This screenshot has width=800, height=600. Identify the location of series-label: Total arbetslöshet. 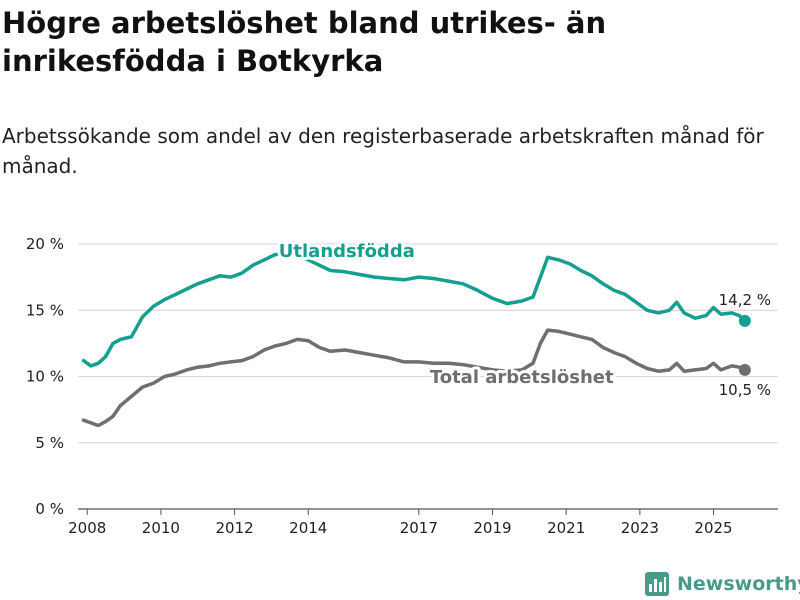
(522, 377).